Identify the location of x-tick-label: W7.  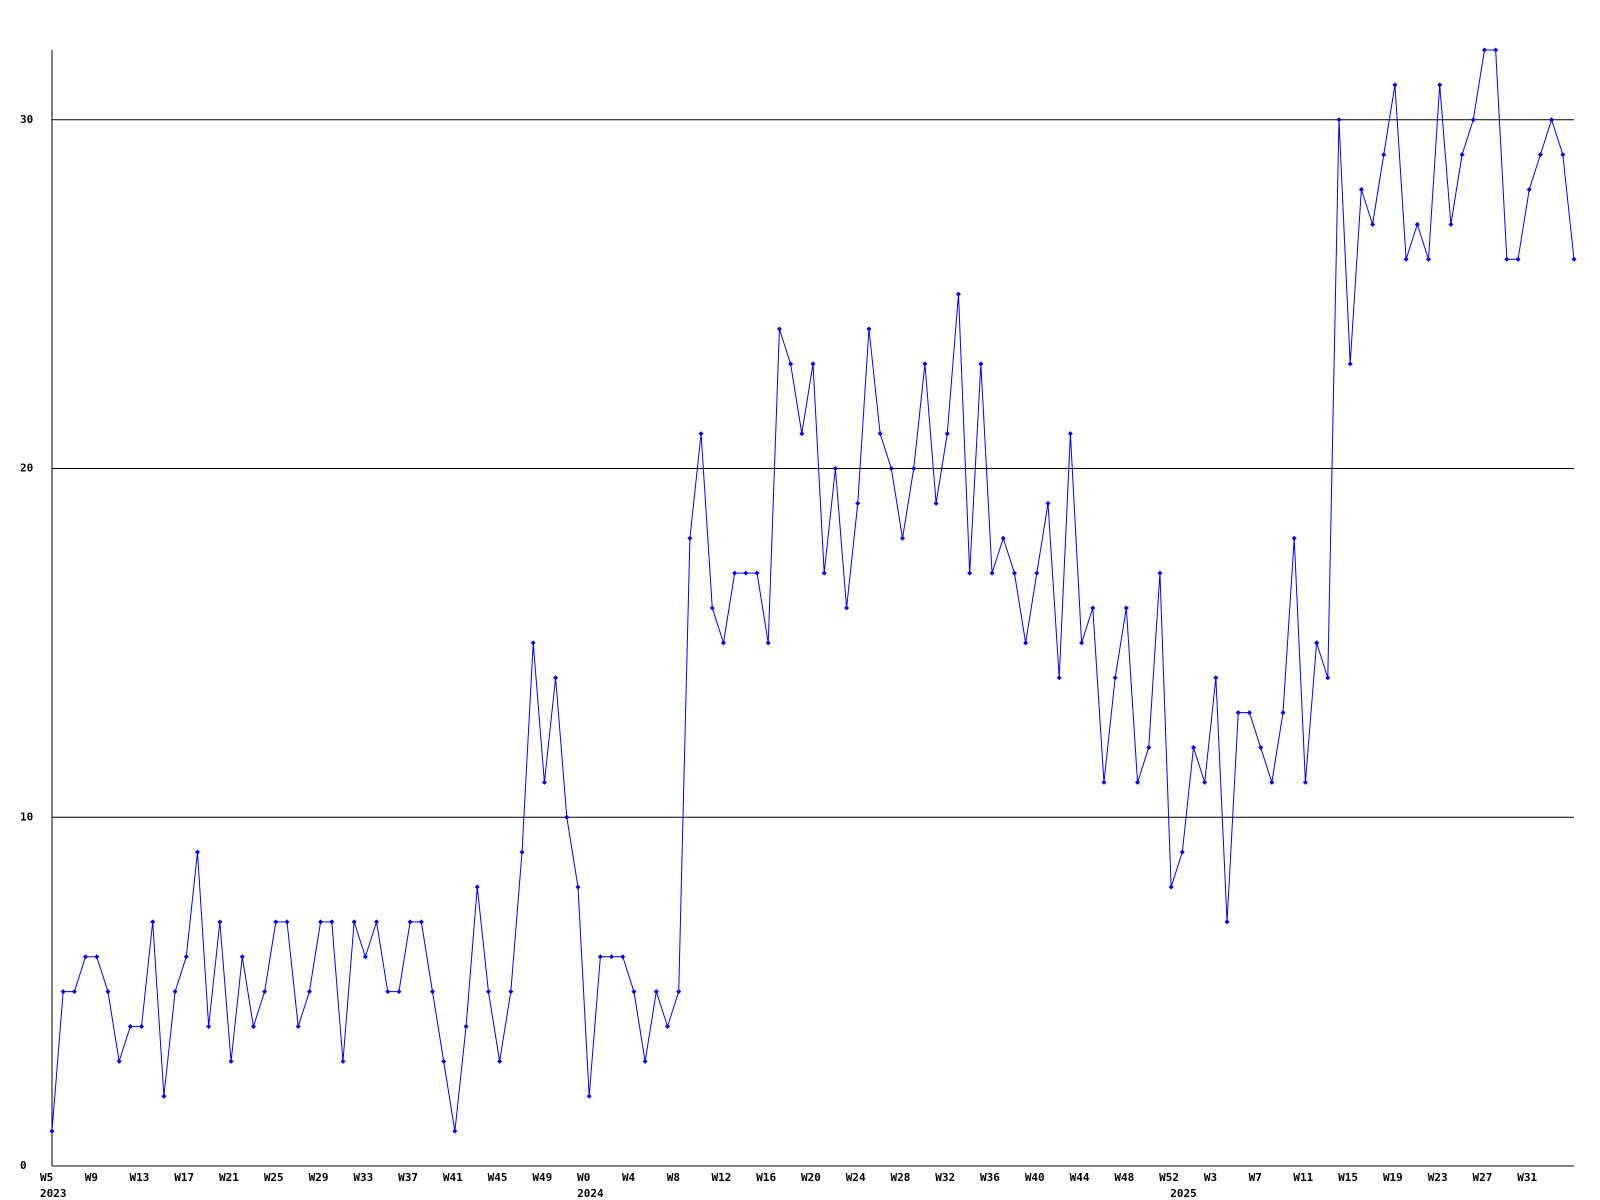
(1255, 1177).